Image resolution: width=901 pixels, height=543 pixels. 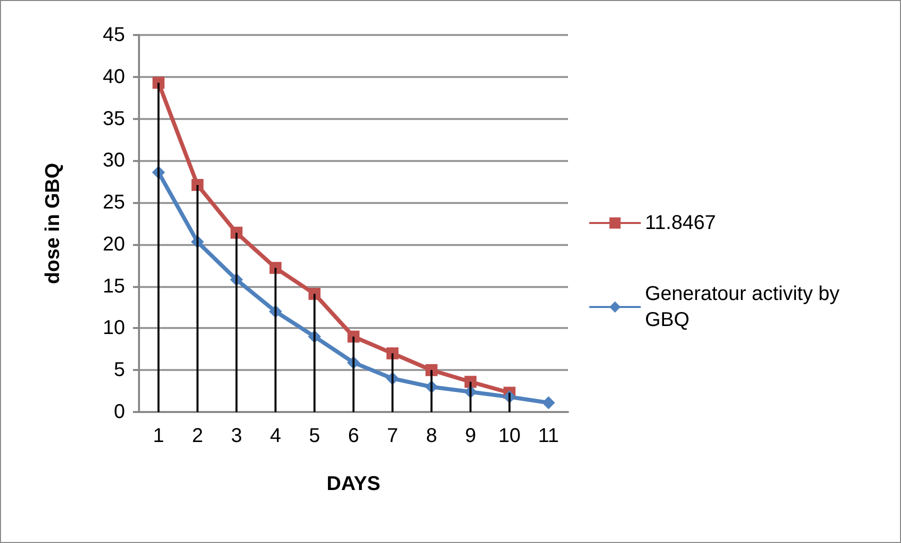 What do you see at coordinates (680, 223) in the screenshot?
I see `legend-label: 11.8467` at bounding box center [680, 223].